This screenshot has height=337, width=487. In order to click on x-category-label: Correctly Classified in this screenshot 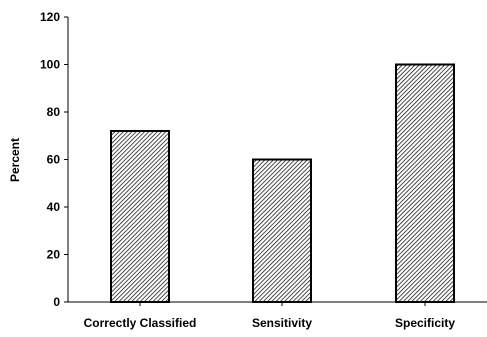, I will do `click(140, 323)`.